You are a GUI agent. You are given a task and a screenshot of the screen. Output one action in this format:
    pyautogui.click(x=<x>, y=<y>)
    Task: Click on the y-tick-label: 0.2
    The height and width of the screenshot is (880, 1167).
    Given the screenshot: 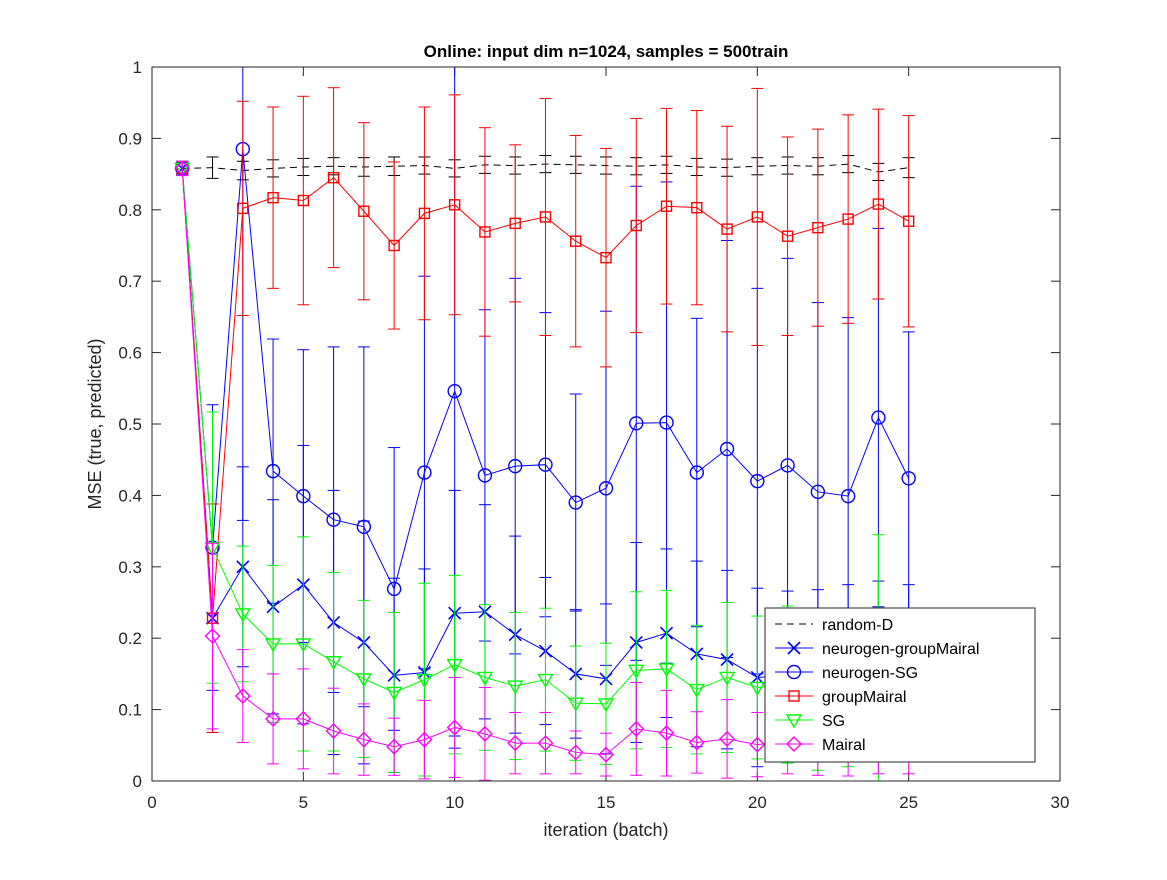 What is the action you would take?
    pyautogui.click(x=130, y=638)
    